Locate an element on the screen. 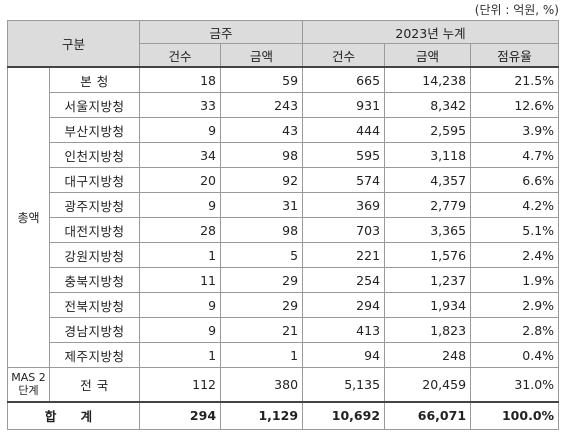 The image size is (565, 439). cum-count: 294 is located at coordinates (344, 305).